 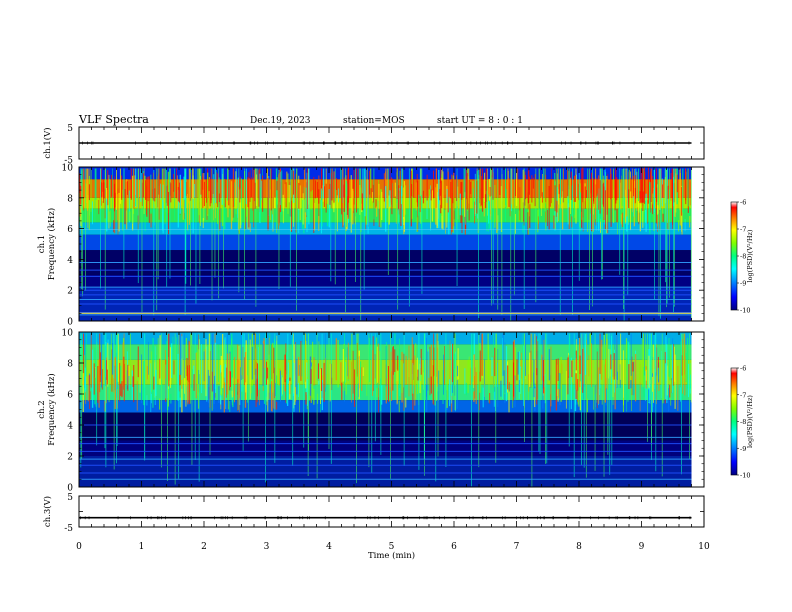 What do you see at coordinates (392, 547) in the screenshot?
I see `x-tick-label: 5` at bounding box center [392, 547].